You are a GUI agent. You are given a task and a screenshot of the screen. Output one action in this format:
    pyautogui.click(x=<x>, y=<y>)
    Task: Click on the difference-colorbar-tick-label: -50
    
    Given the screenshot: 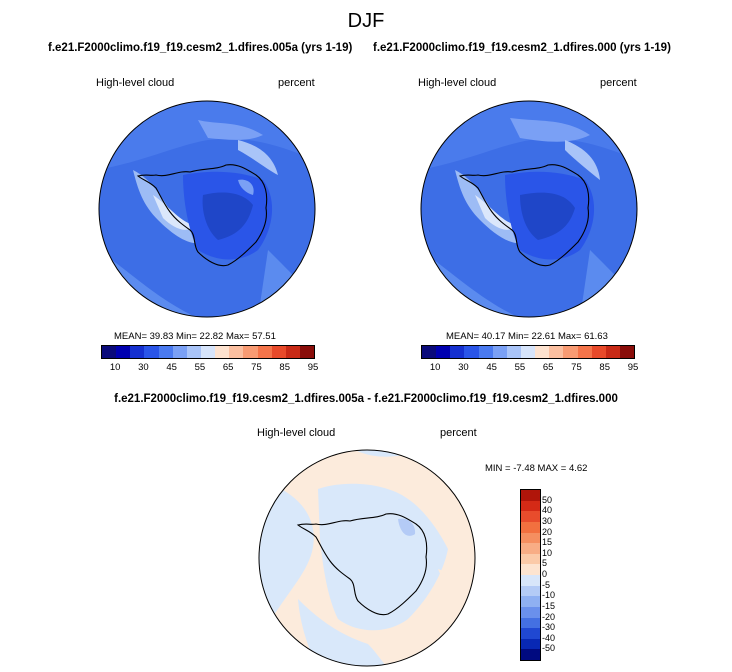 What is the action you would take?
    pyautogui.click(x=549, y=648)
    